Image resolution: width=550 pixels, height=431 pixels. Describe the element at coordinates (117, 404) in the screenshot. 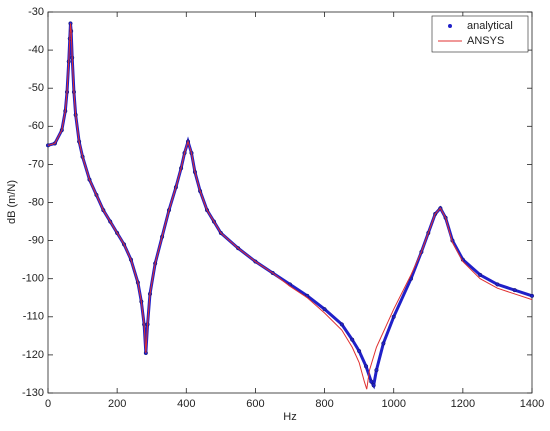

I see `x-tick-label: 200` at that location.